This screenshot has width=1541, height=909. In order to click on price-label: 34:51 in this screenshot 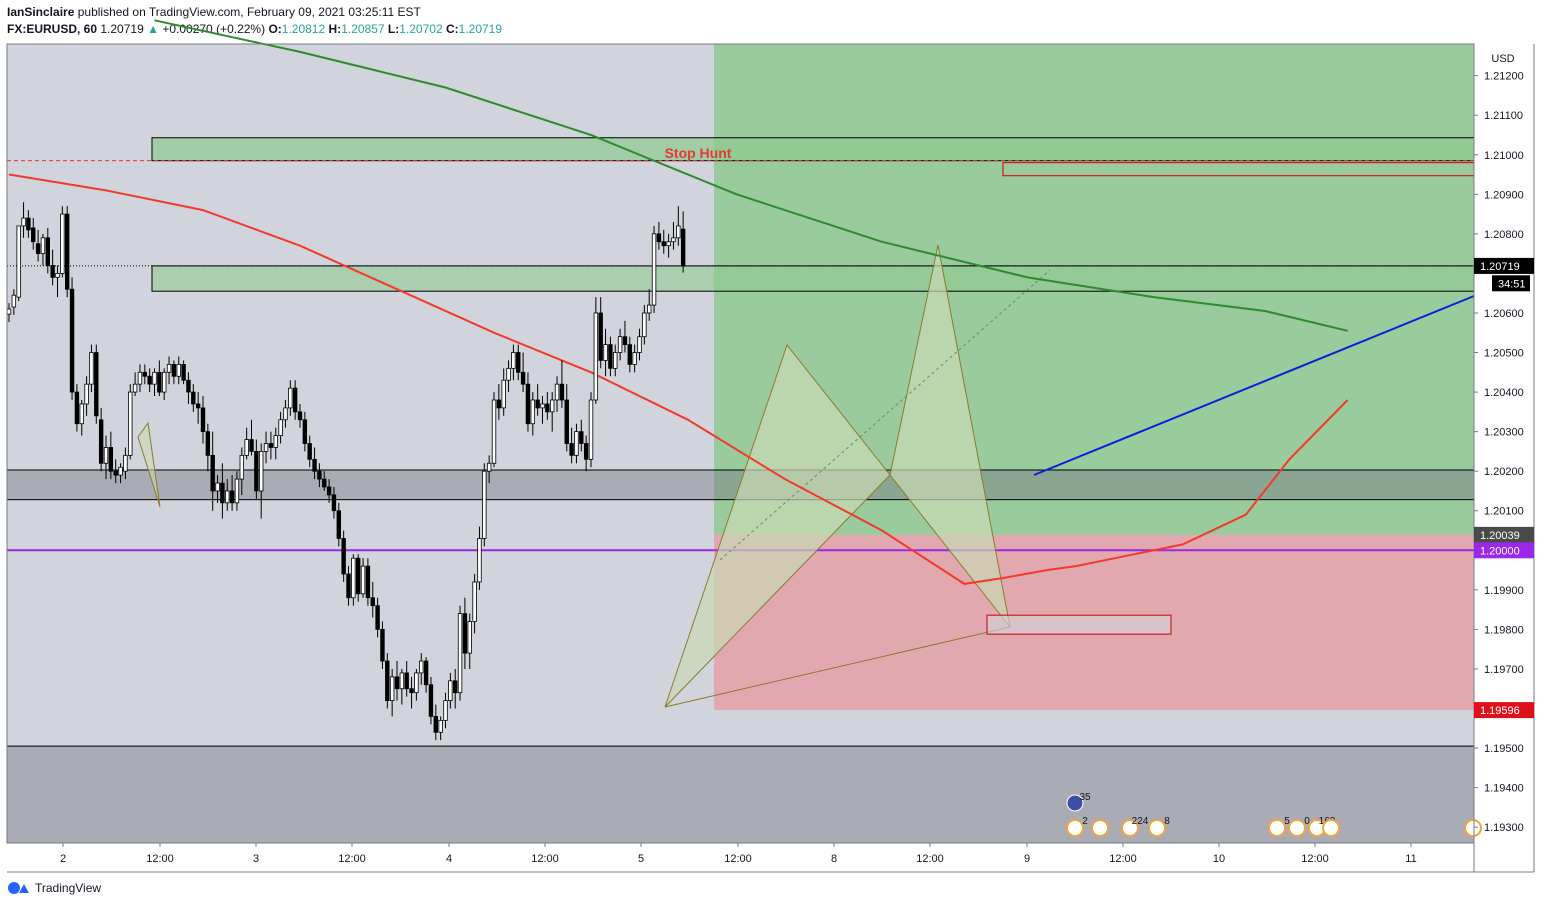, I will do `click(1512, 284)`.